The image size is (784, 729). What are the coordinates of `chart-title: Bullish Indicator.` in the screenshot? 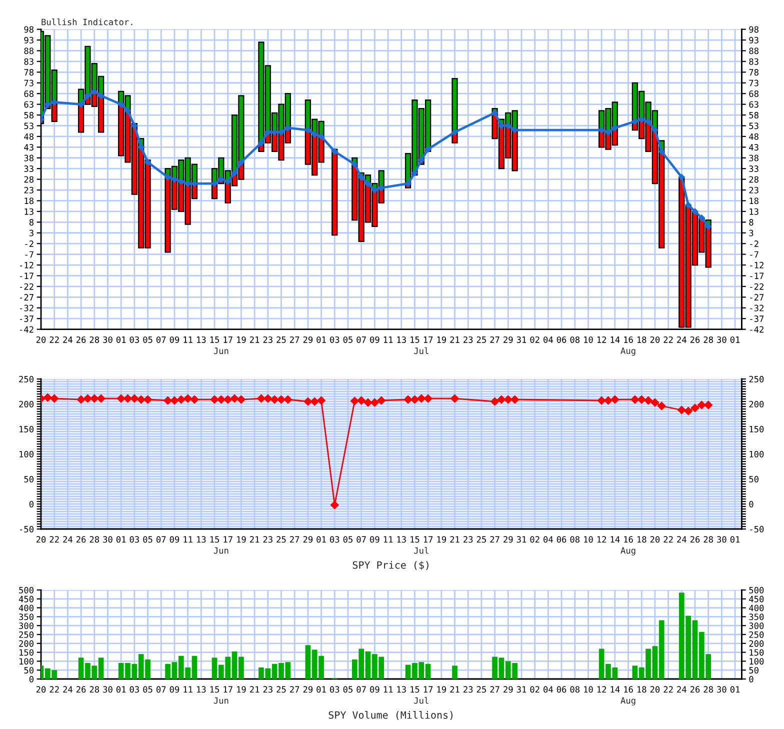 It's located at (87, 22).